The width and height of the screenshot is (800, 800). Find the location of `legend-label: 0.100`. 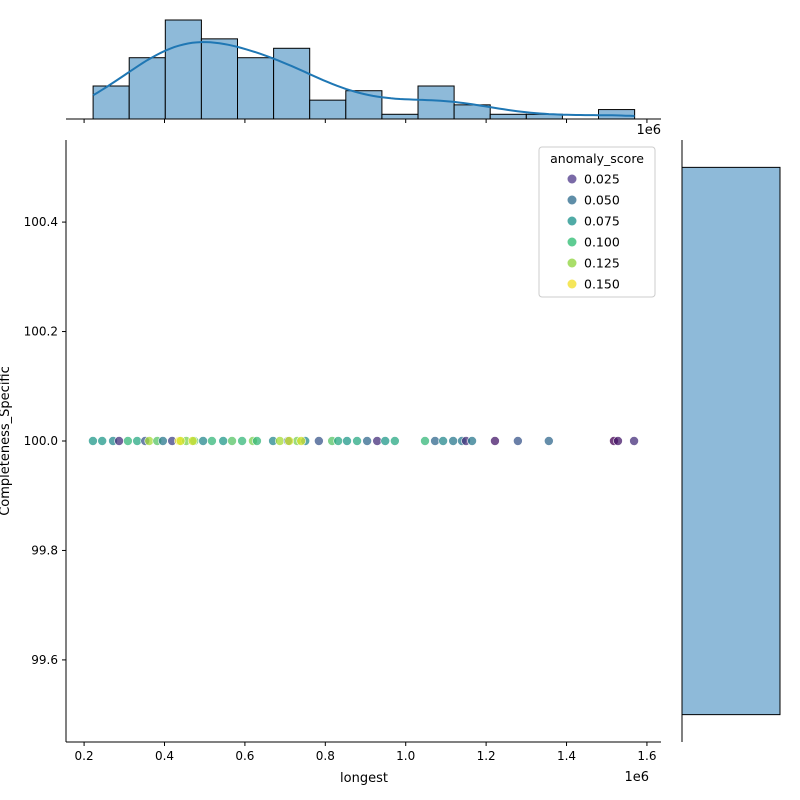

legend-label: 0.100 is located at coordinates (602, 242).